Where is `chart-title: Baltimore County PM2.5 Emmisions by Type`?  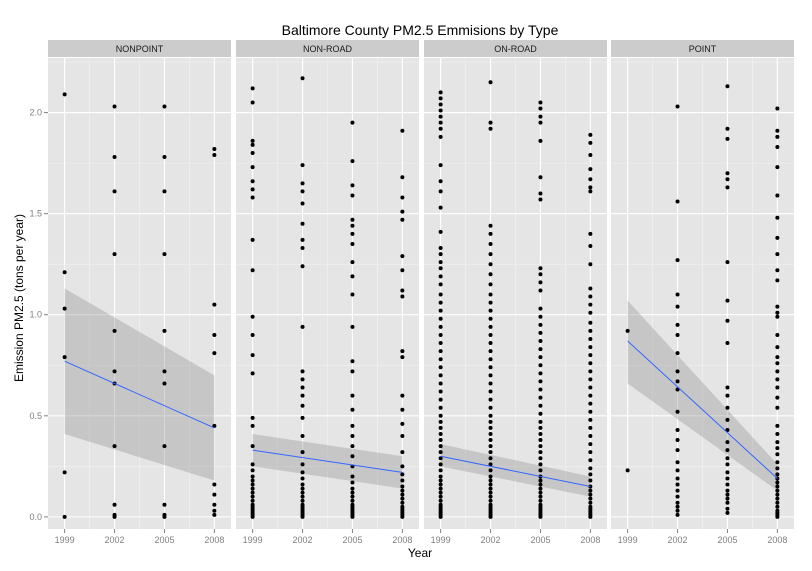 chart-title: Baltimore County PM2.5 Emmisions by Type is located at coordinates (420, 30).